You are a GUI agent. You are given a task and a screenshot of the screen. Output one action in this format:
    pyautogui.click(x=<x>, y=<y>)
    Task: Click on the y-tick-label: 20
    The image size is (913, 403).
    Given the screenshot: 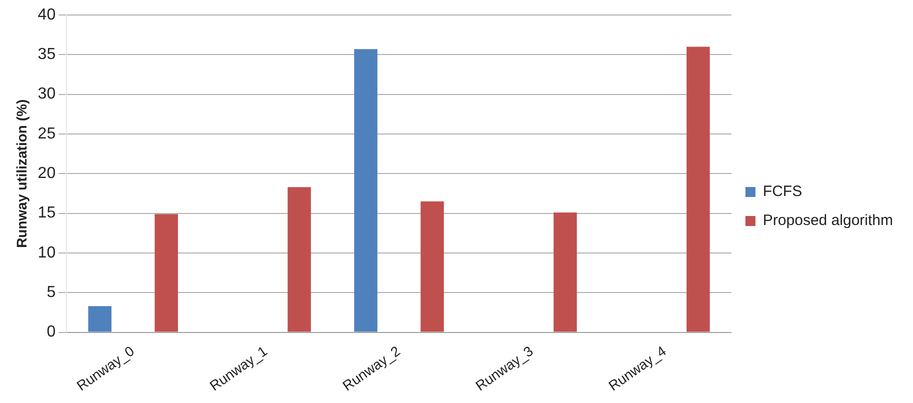 What is the action you would take?
    pyautogui.click(x=47, y=173)
    